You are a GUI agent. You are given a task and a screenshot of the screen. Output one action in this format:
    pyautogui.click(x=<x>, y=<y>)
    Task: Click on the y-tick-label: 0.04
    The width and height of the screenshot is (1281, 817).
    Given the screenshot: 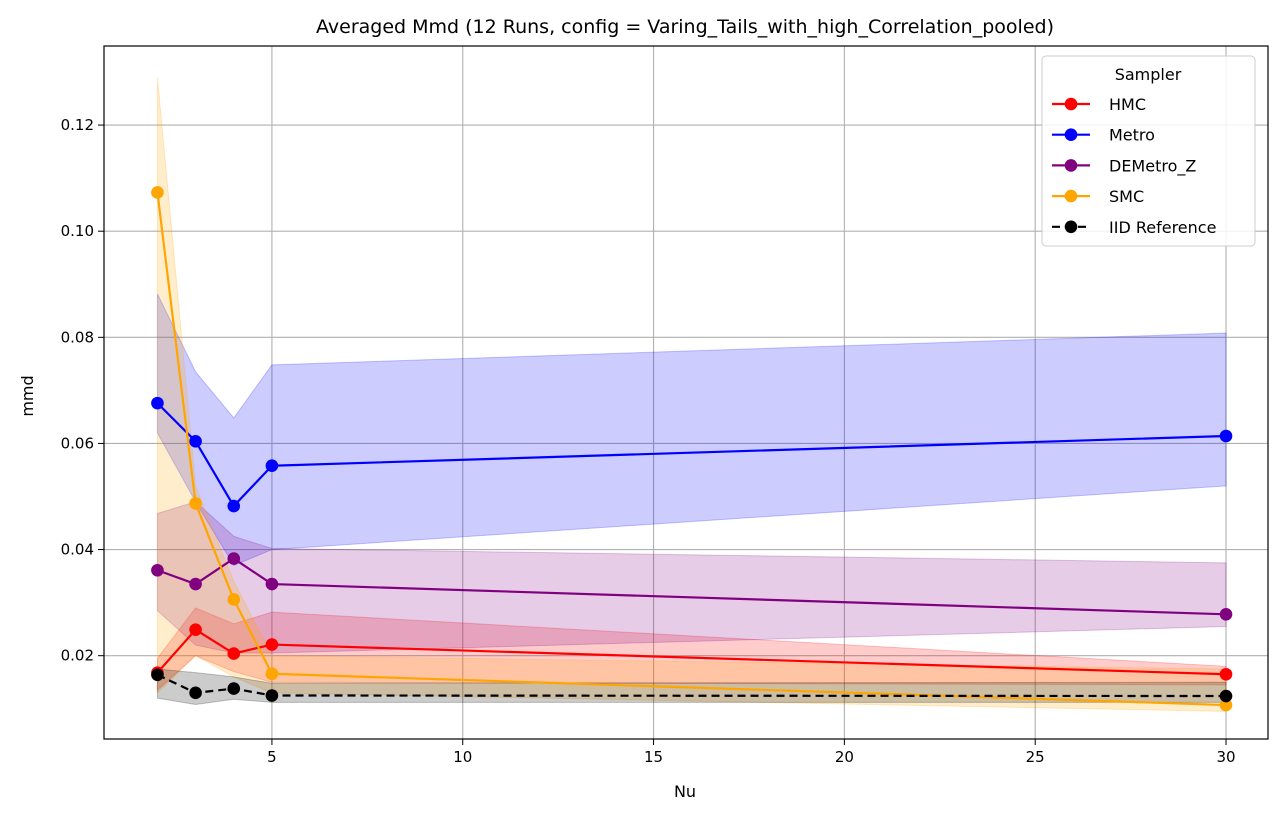 What is the action you would take?
    pyautogui.click(x=77, y=550)
    